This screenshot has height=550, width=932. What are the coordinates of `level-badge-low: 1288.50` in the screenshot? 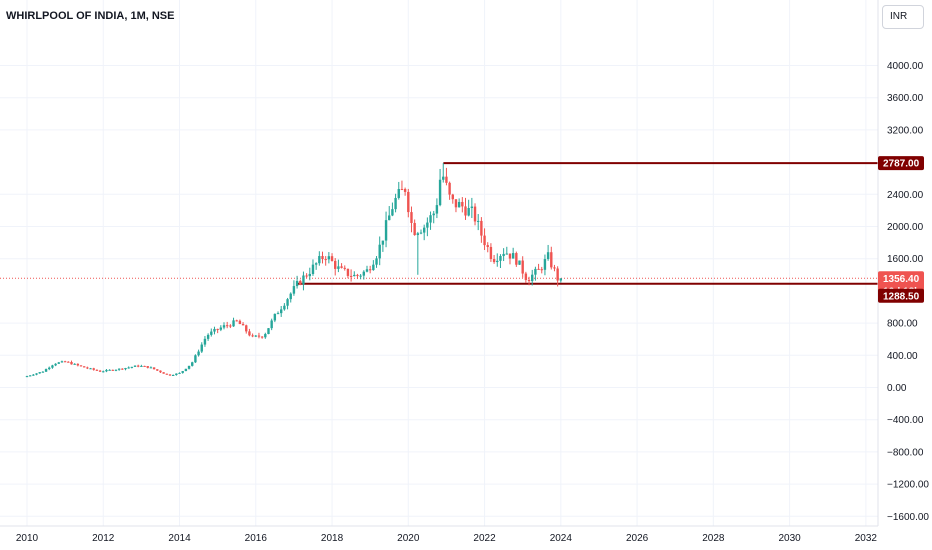 It's located at (901, 296).